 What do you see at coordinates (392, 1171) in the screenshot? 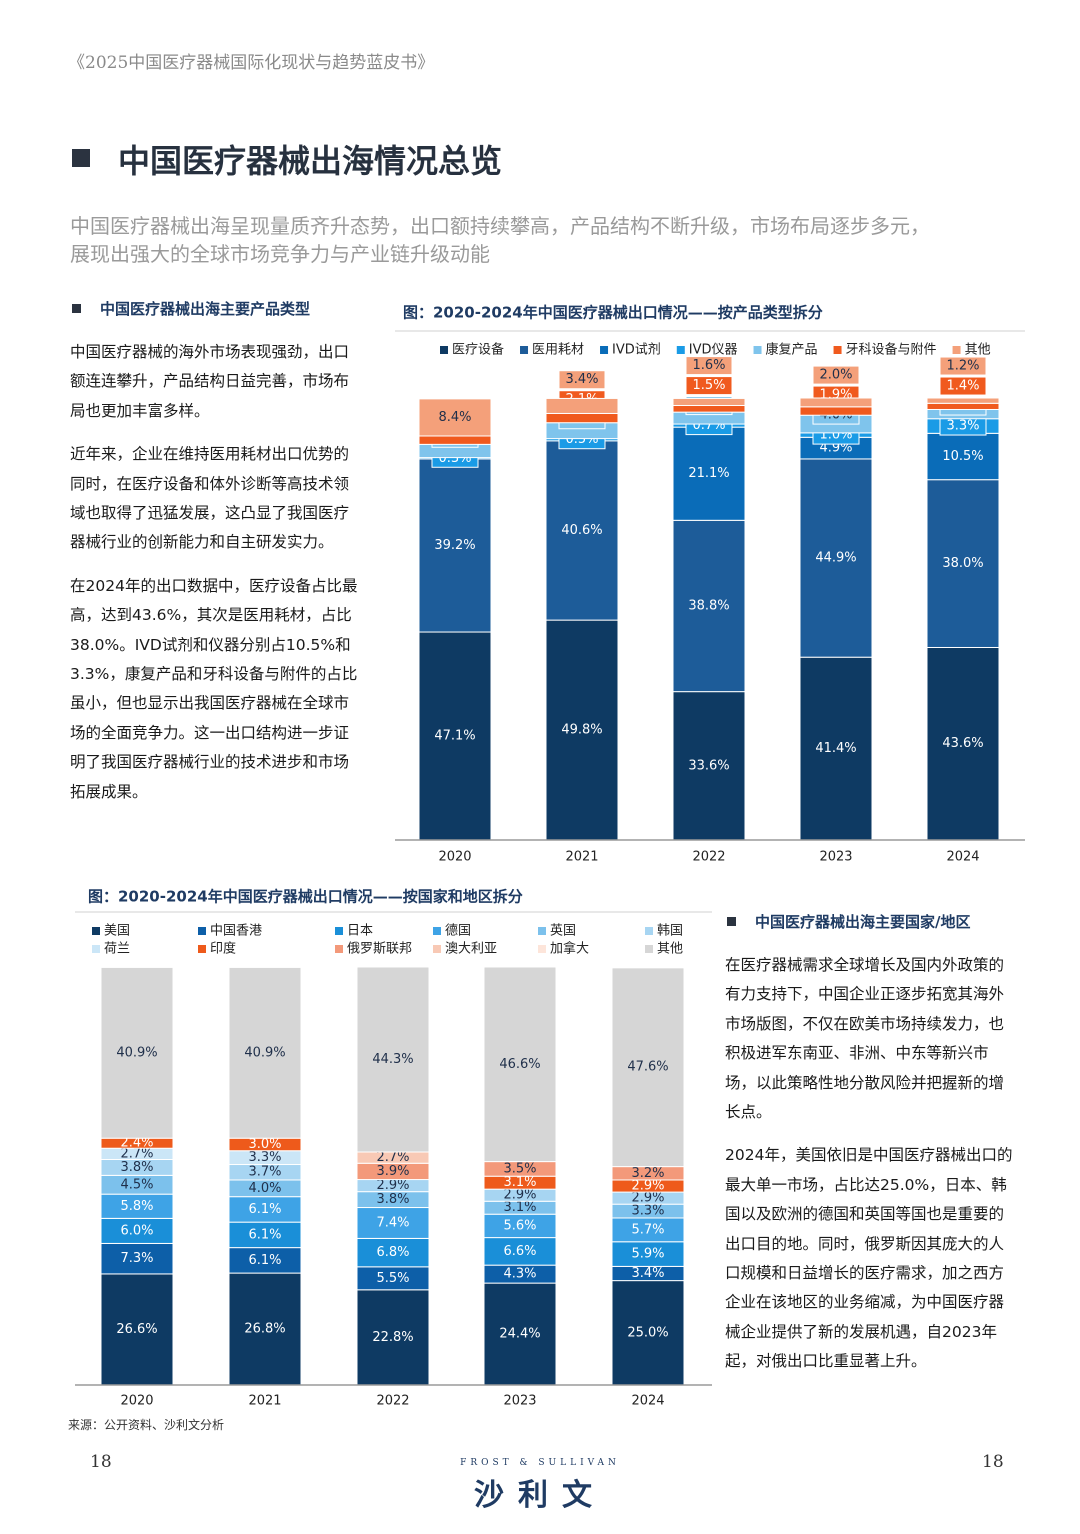
I see `value-label: 3.9%` at bounding box center [392, 1171].